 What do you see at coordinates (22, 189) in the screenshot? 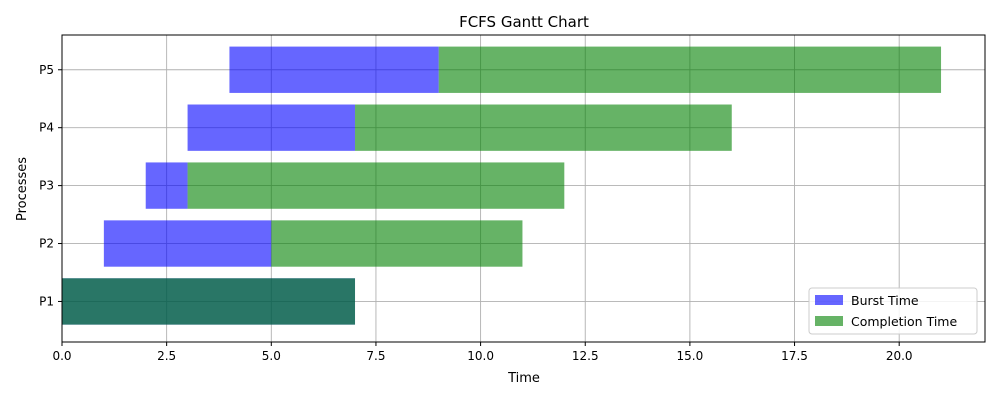
I see `y-axis-label: Processes` at bounding box center [22, 189].